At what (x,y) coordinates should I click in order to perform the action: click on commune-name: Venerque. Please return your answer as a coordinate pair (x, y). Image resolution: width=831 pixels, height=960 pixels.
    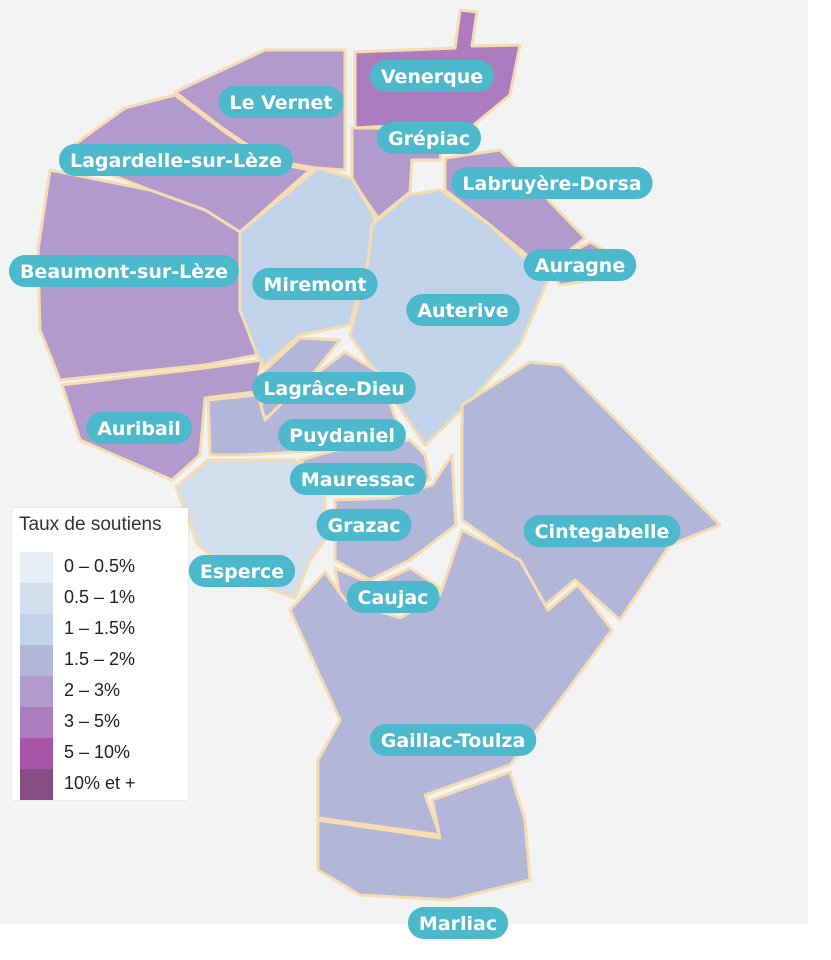
    Looking at the image, I should click on (432, 77).